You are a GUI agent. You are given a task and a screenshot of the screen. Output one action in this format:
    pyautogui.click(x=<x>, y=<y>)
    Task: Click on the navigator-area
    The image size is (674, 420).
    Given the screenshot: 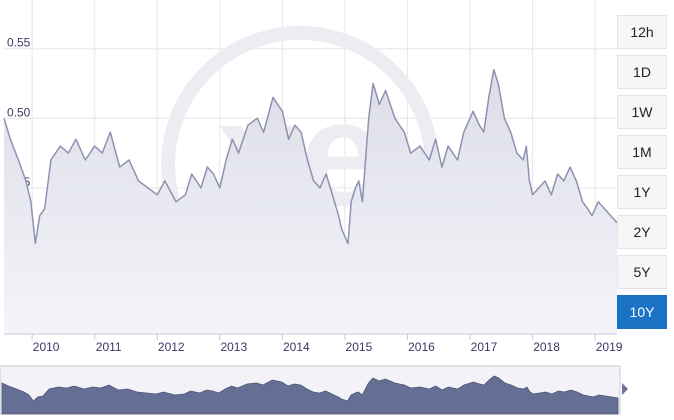 What is the action you would take?
    pyautogui.click(x=310, y=395)
    